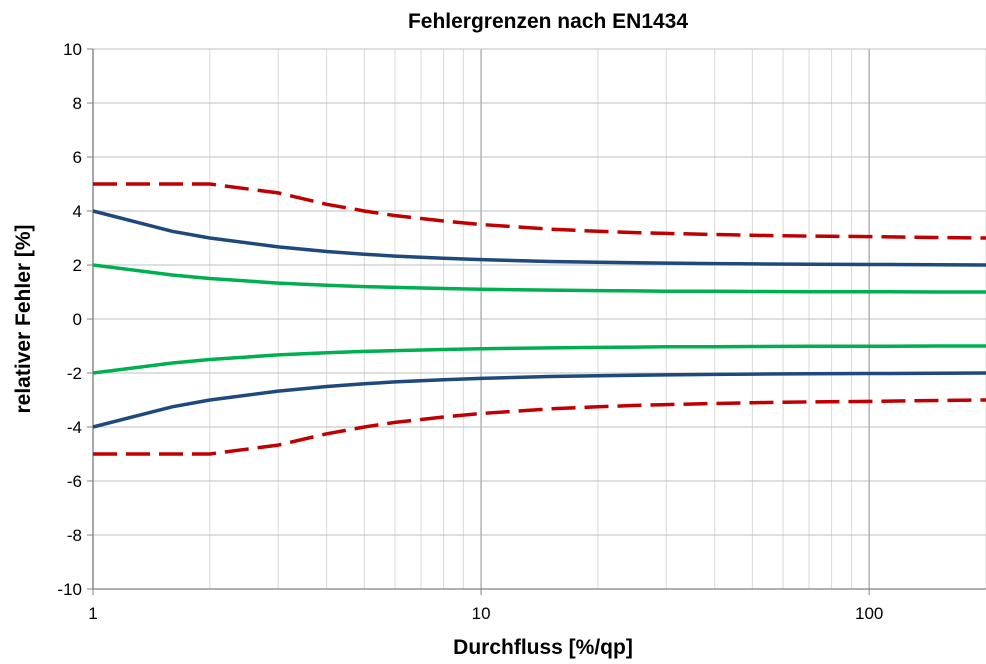 This screenshot has width=986, height=664. What do you see at coordinates (69, 319) in the screenshot?
I see `y-tick-labels: 10 8 6 4 2 0 -2 -4 -6 -8 -10` at bounding box center [69, 319].